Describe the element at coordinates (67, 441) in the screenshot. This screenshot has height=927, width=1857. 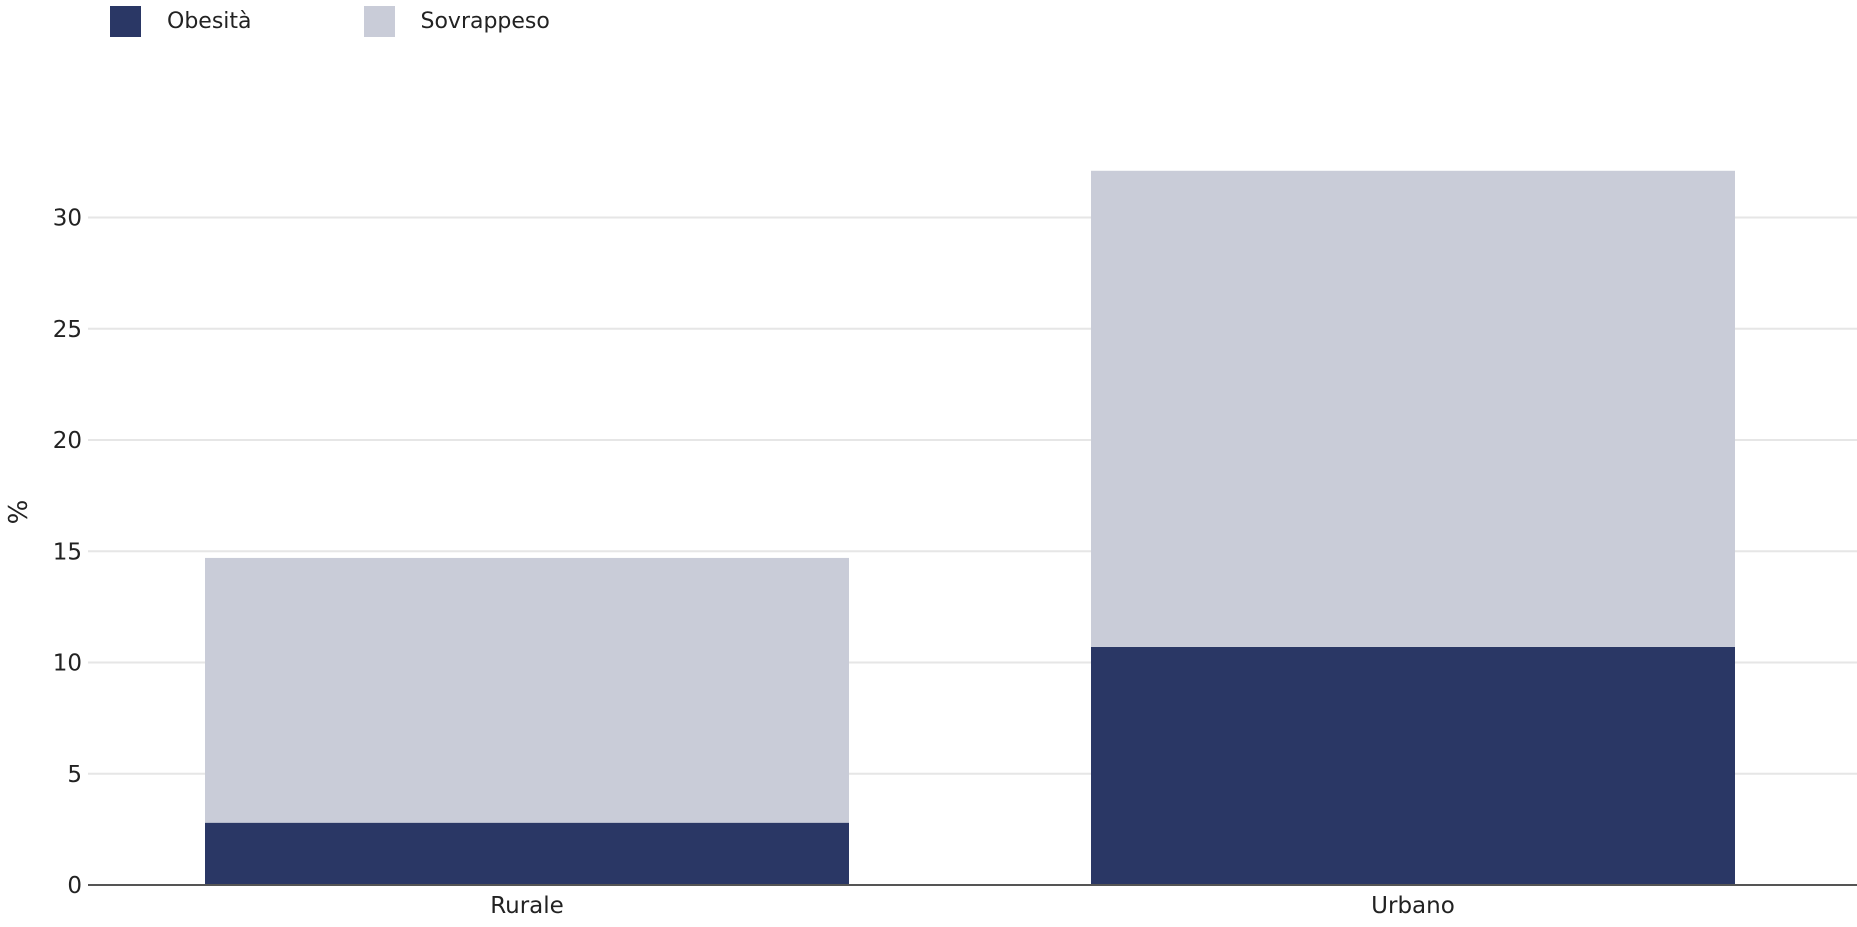
I see `y-tick-label: 20` at that location.